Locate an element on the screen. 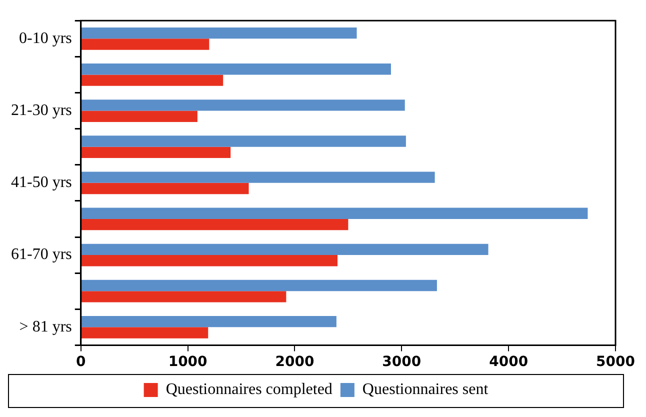 The image size is (646, 417). y-tick-label: 41-50 yrs is located at coordinates (41, 183).